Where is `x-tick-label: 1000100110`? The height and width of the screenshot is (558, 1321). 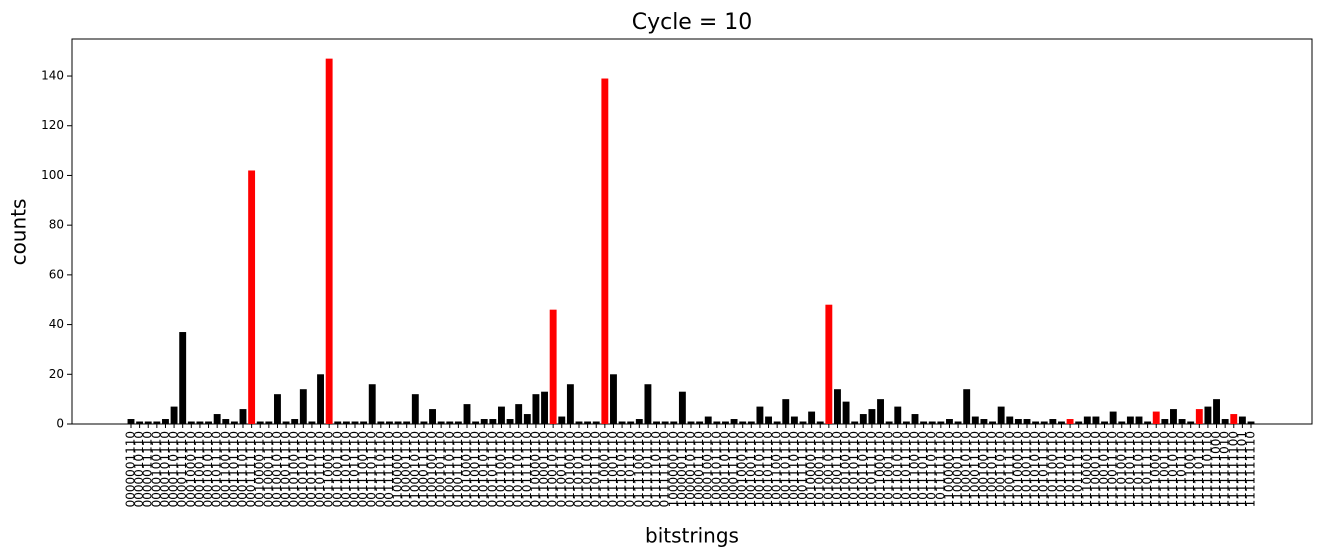 x-tick-label: 1000100110 is located at coordinates (708, 469).